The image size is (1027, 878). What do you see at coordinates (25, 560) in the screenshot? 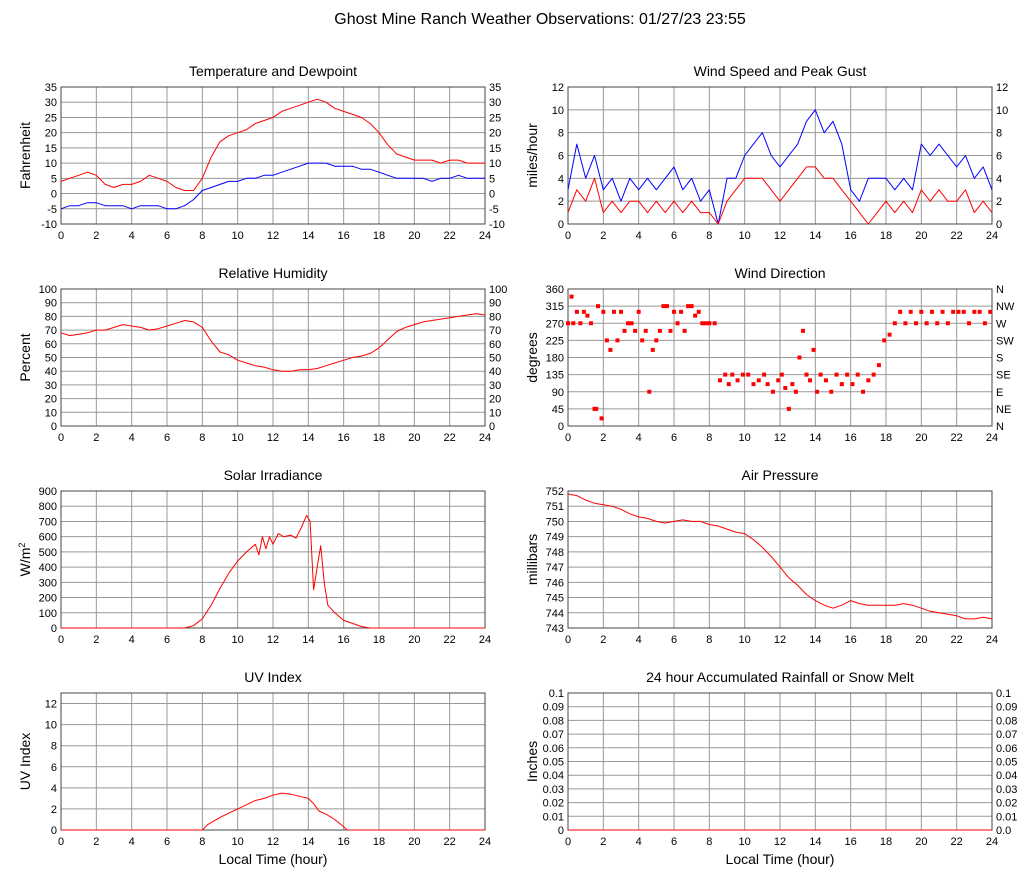
I see `y-axis-label: W/m2` at bounding box center [25, 560].